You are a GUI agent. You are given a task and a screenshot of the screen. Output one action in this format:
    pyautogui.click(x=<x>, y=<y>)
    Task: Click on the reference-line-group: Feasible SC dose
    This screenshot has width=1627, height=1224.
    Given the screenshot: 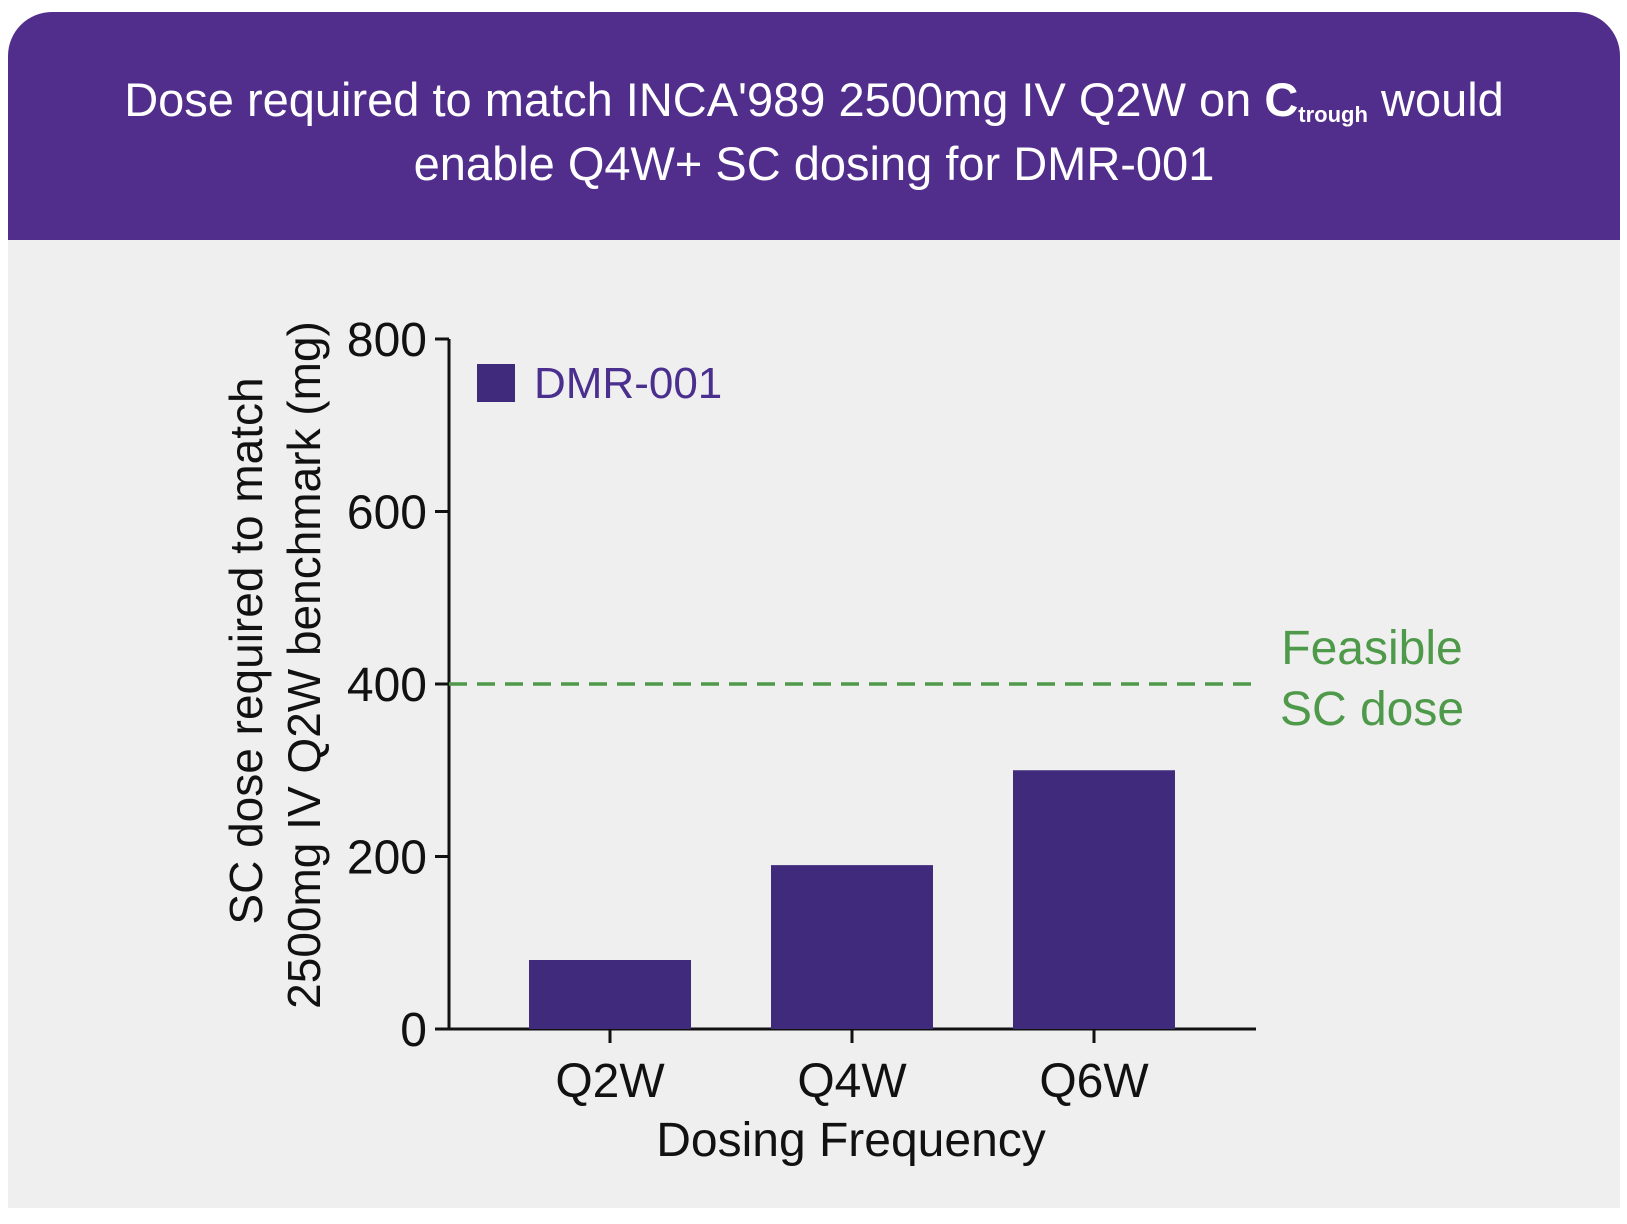 What is the action you would take?
    pyautogui.click(x=956, y=679)
    